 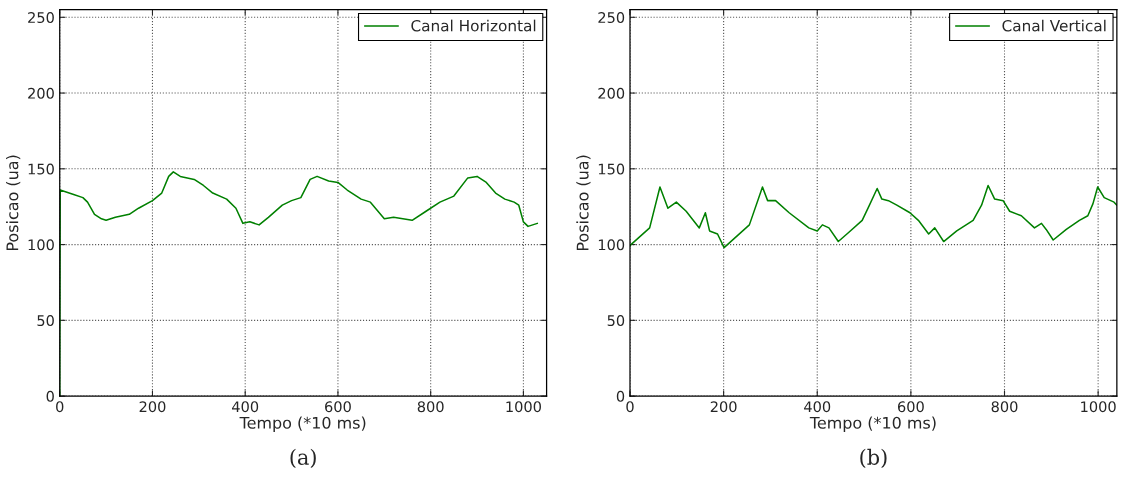 I want to click on legend-label: Canal Vertical, so click(x=1054, y=25).